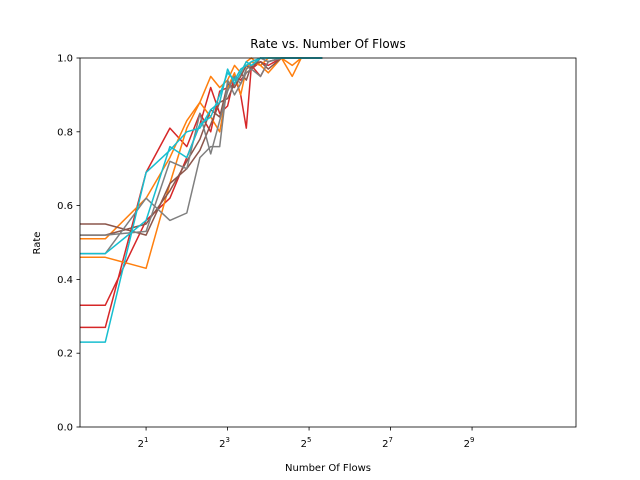 The height and width of the screenshot is (480, 640). What do you see at coordinates (65, 280) in the screenshot?
I see `y-tick-label-3: 0.4` at bounding box center [65, 280].